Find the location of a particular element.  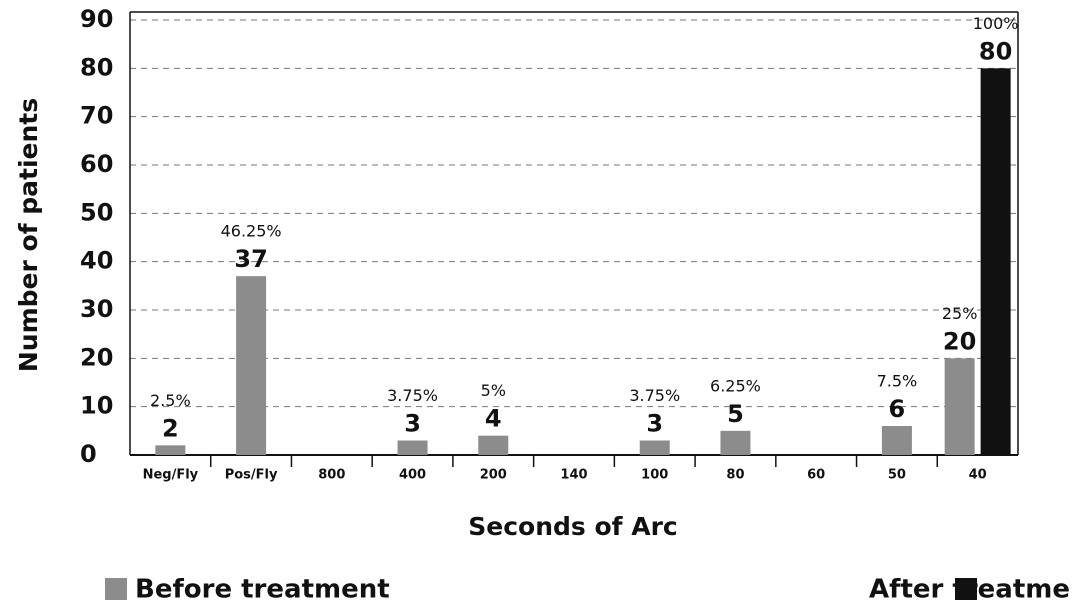

value-label: 37 is located at coordinates (250, 259).